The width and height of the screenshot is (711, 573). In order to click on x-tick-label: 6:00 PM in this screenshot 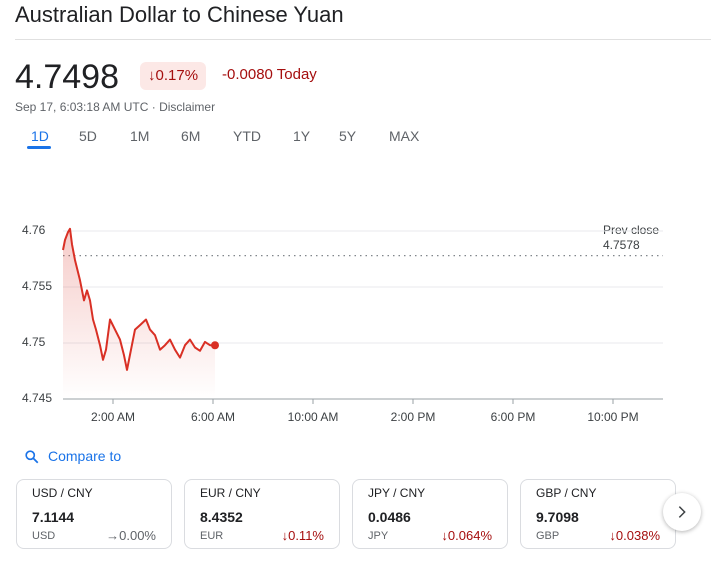, I will do `click(513, 417)`.